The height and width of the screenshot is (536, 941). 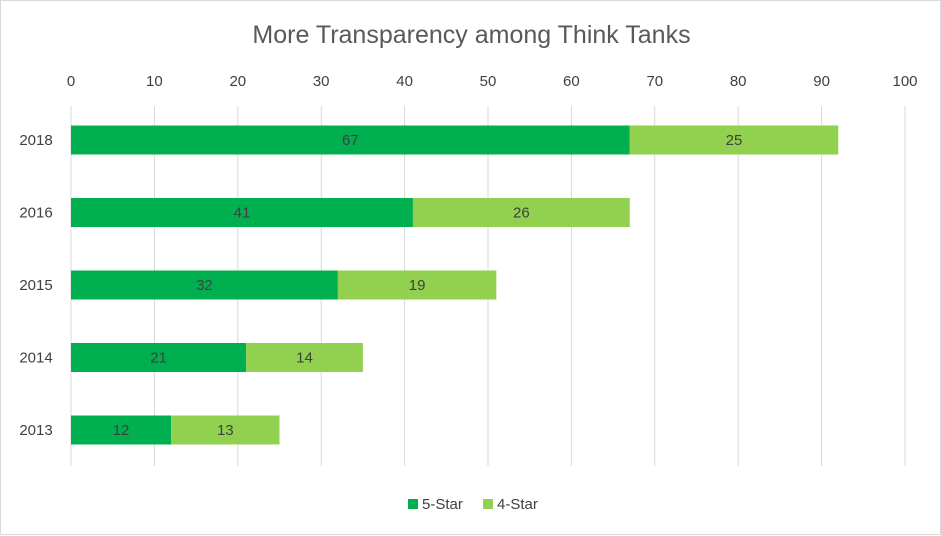 I want to click on x-tick-label: 30, so click(x=321, y=81).